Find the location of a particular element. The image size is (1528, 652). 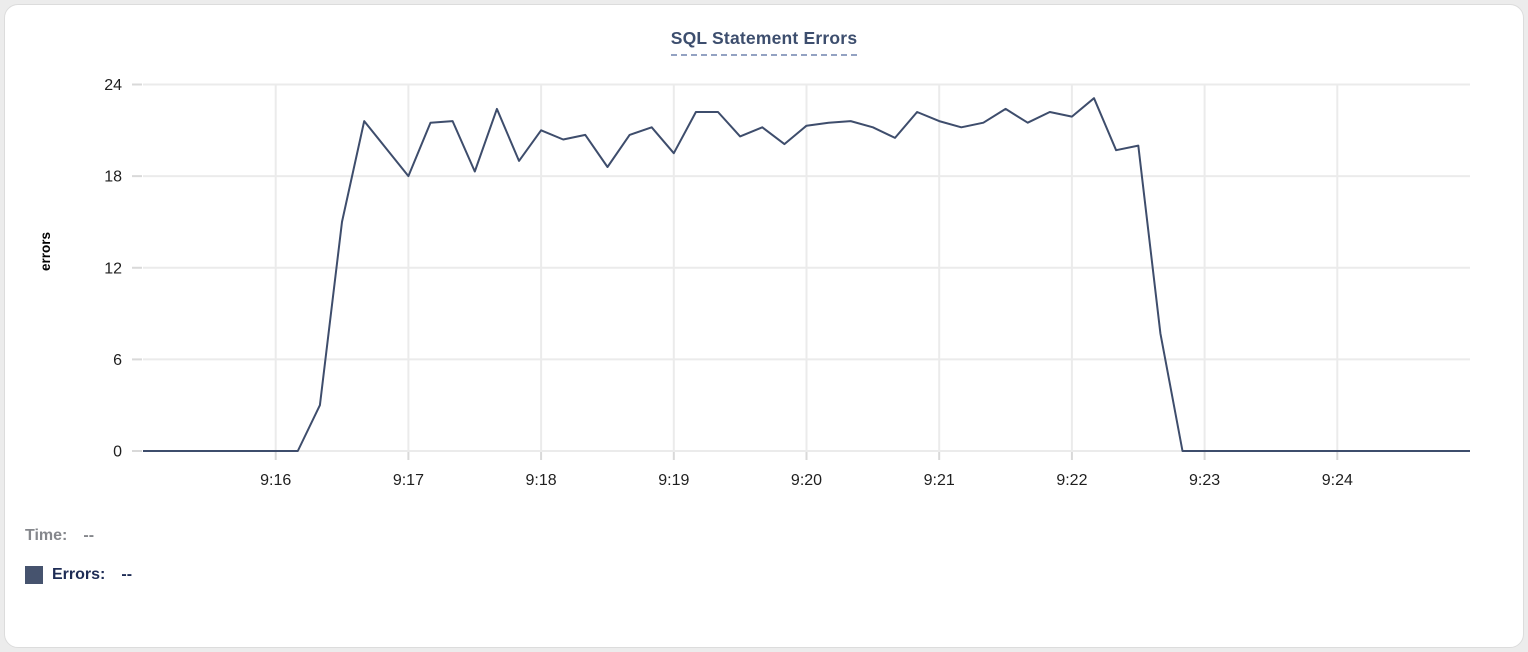

x-tick-label: 9:20 is located at coordinates (806, 480).